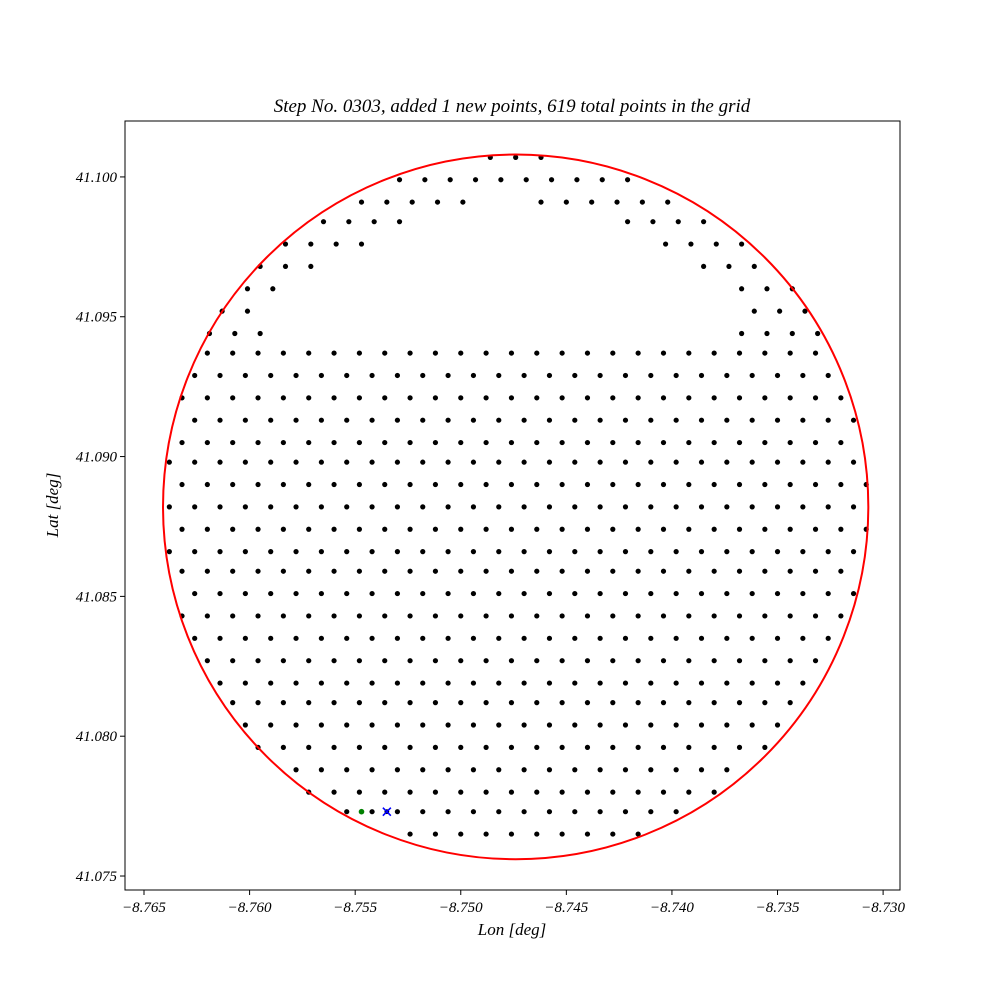 The image size is (1000, 1000). I want to click on y-tick-label: 41.085, so click(97, 597).